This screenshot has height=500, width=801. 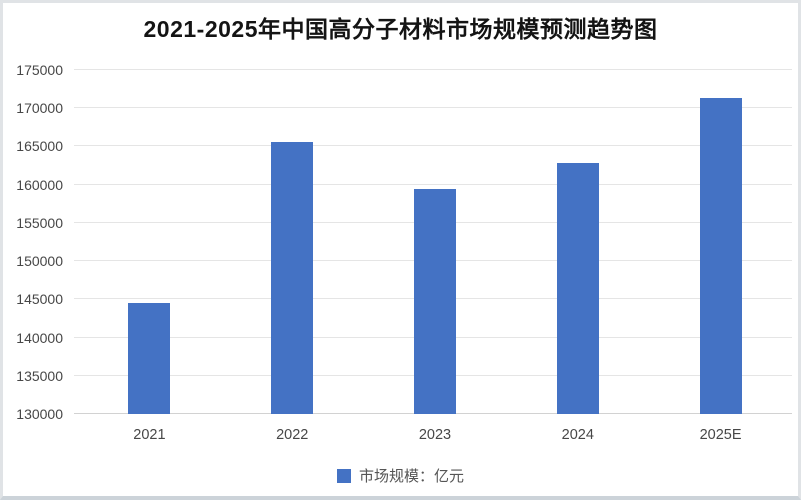 I want to click on x-axis: 2021 2022 2023 2024 2025E, so click(x=435, y=435).